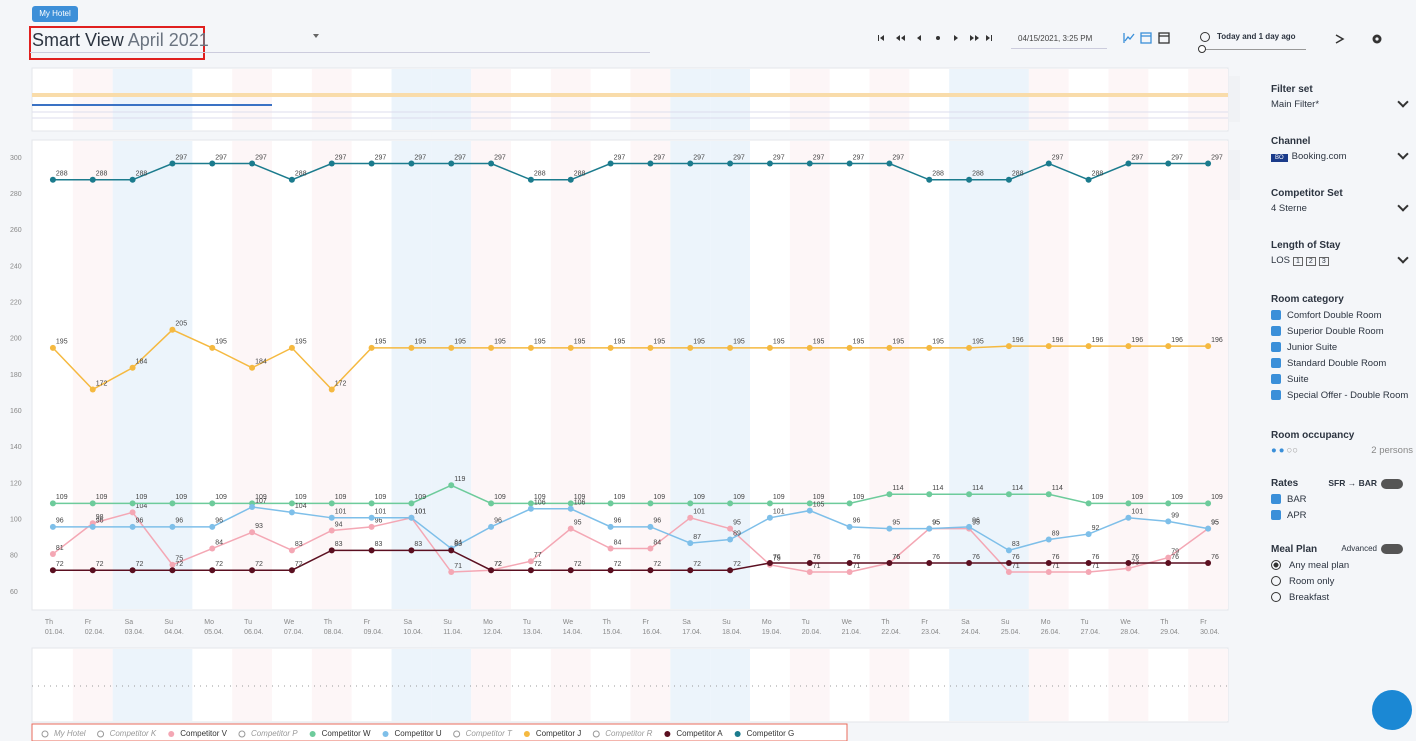 This screenshot has width=1416, height=741. I want to click on rates: Rates SFR → BAR BAR APR, so click(1337, 499).